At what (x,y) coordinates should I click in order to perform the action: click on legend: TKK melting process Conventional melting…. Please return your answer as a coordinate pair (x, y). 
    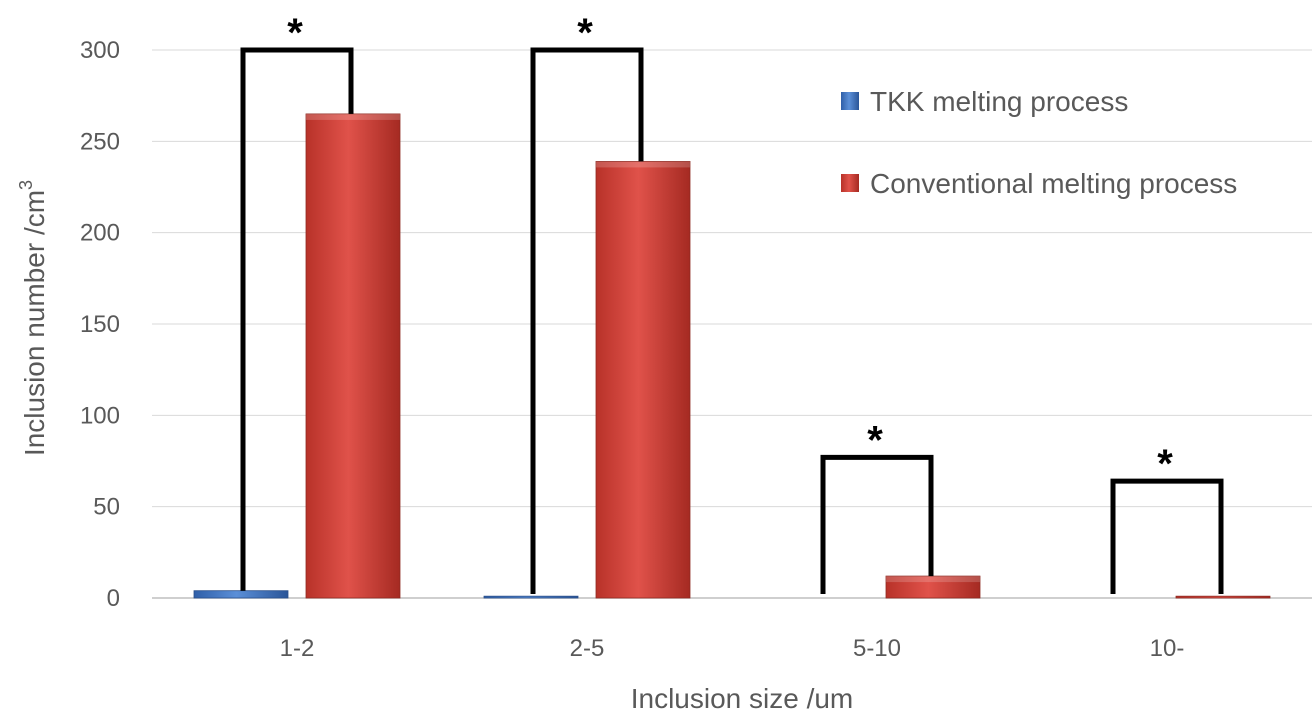
    Looking at the image, I should click on (1039, 142).